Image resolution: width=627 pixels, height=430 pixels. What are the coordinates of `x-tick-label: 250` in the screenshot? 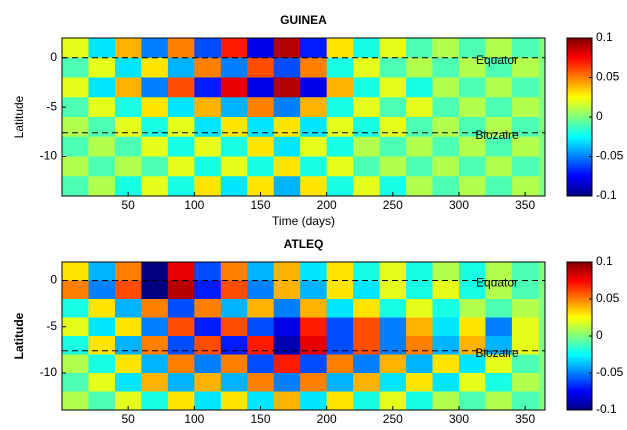 It's located at (393, 205).